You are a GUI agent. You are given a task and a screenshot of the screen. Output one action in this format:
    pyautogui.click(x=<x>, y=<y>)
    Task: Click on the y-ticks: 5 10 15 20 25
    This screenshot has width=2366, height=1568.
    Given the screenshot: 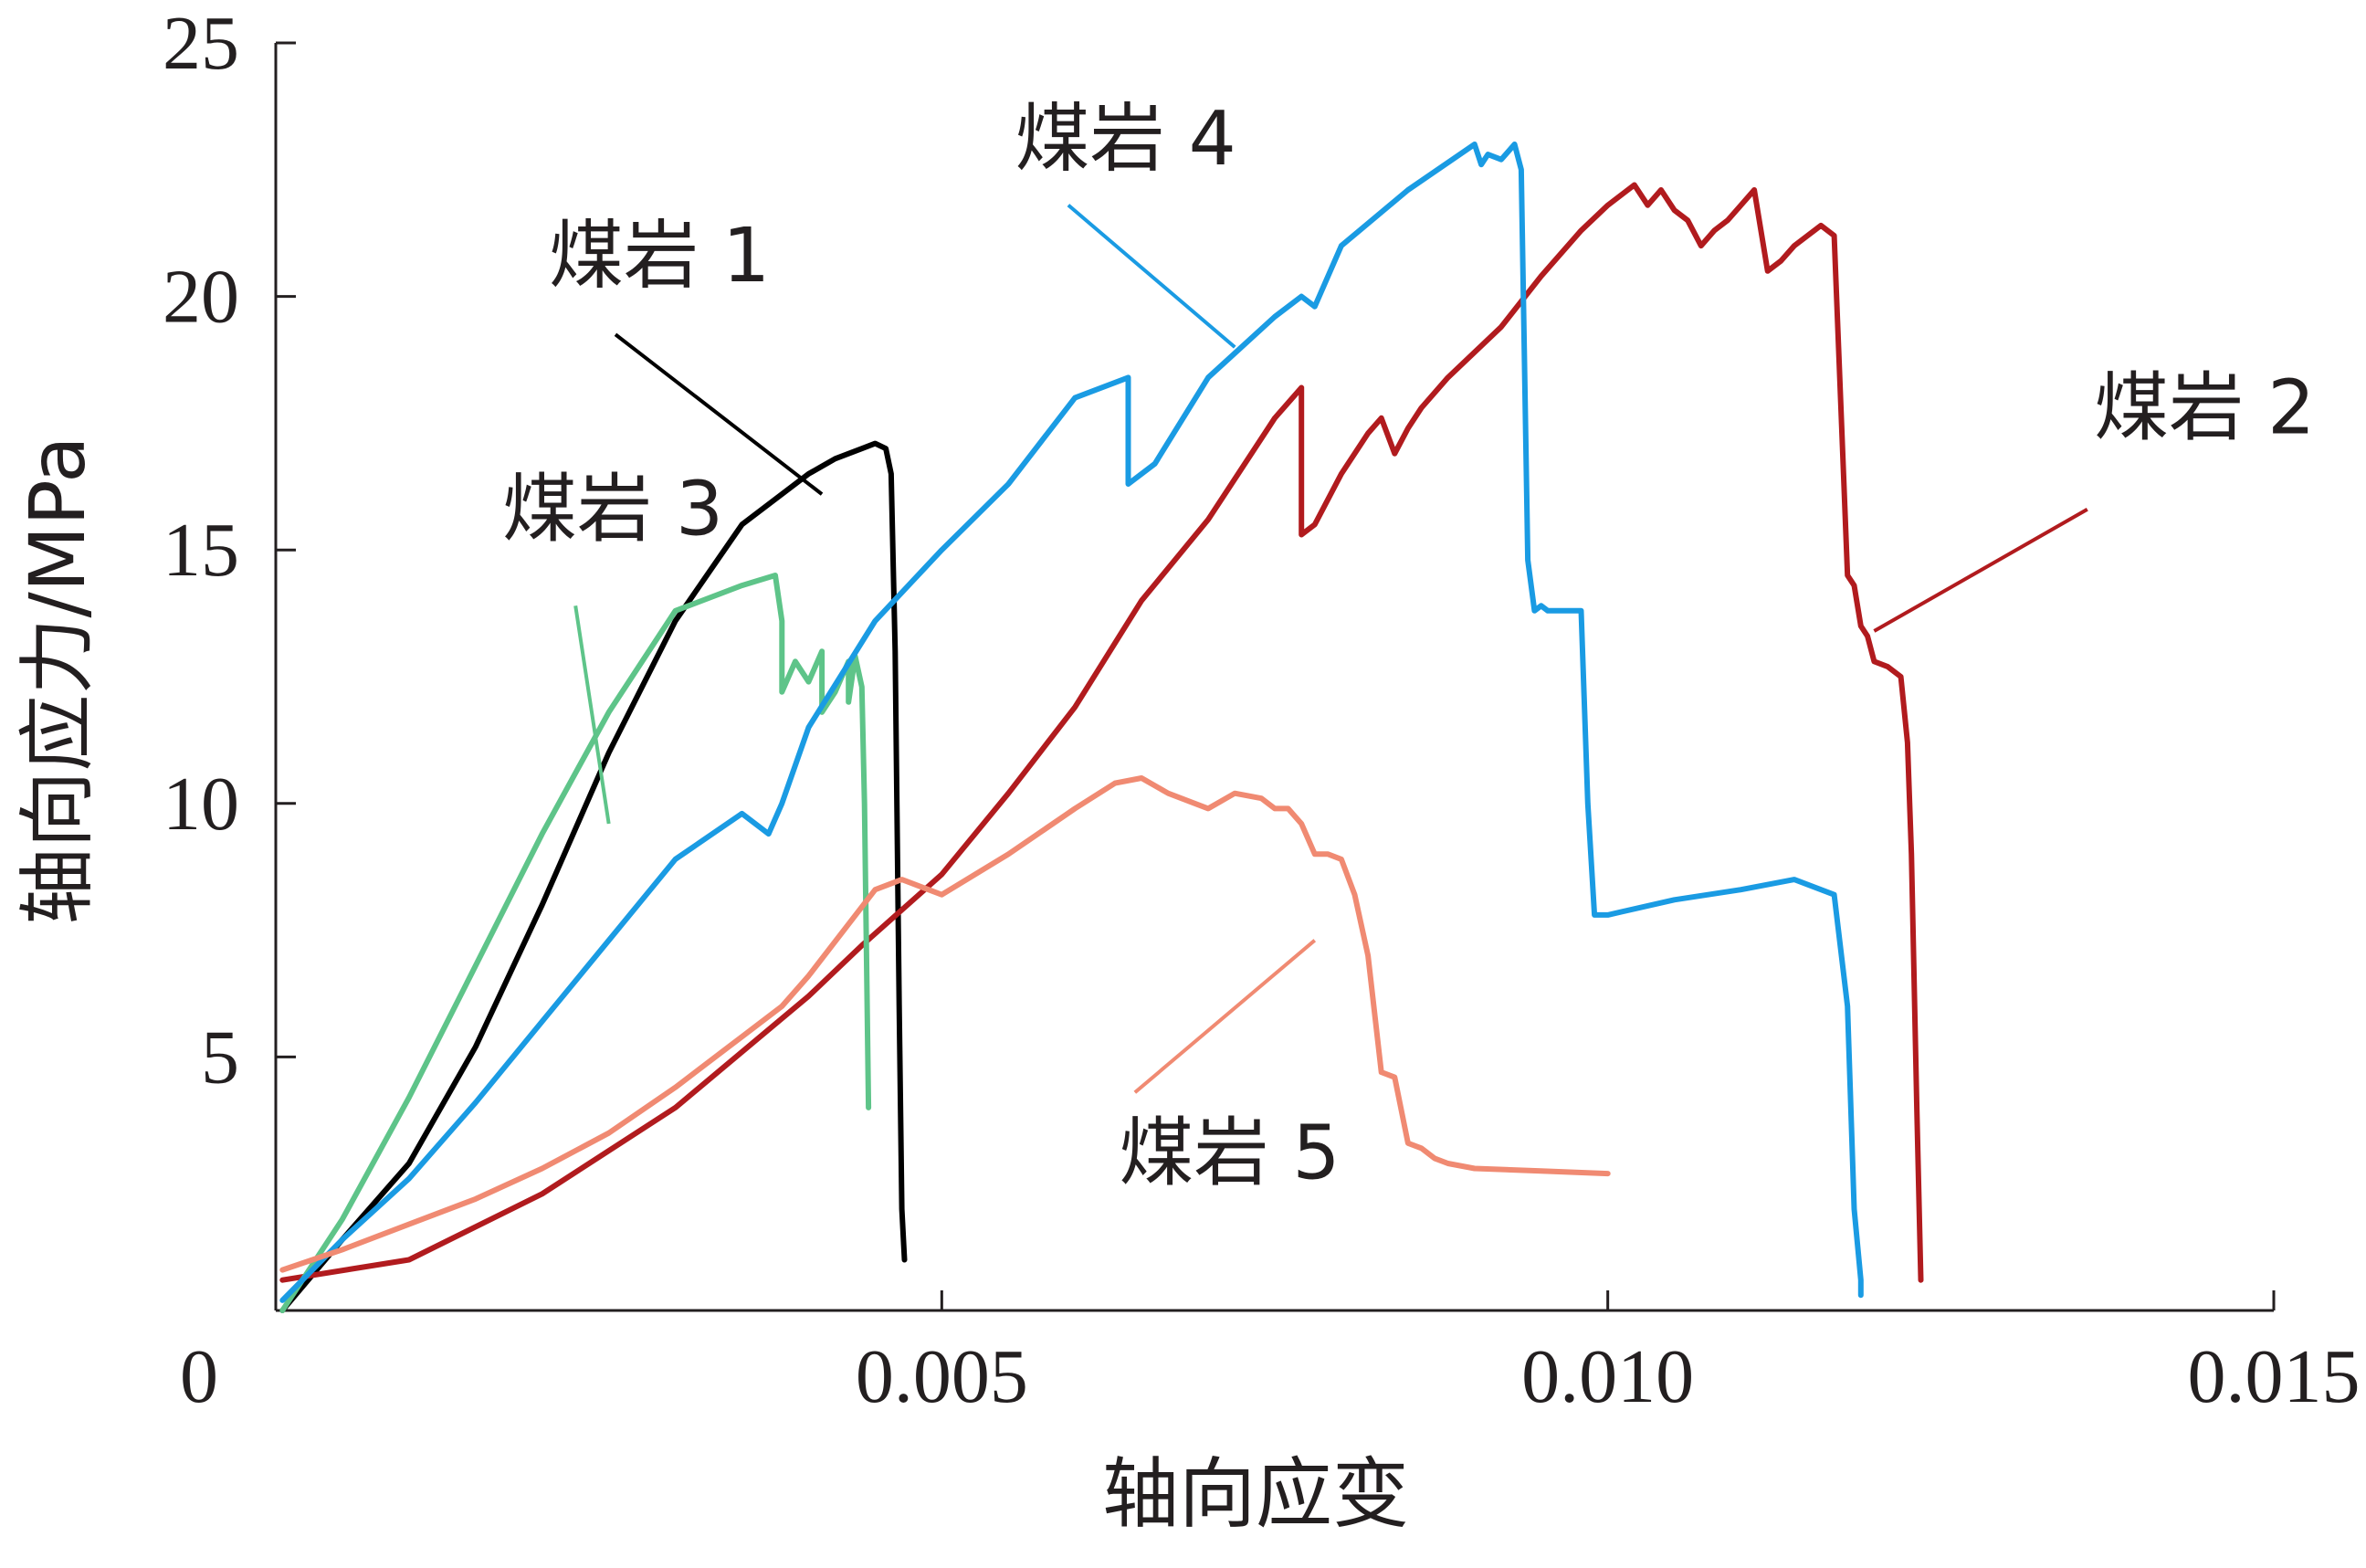 What is the action you would take?
    pyautogui.click(x=230, y=550)
    